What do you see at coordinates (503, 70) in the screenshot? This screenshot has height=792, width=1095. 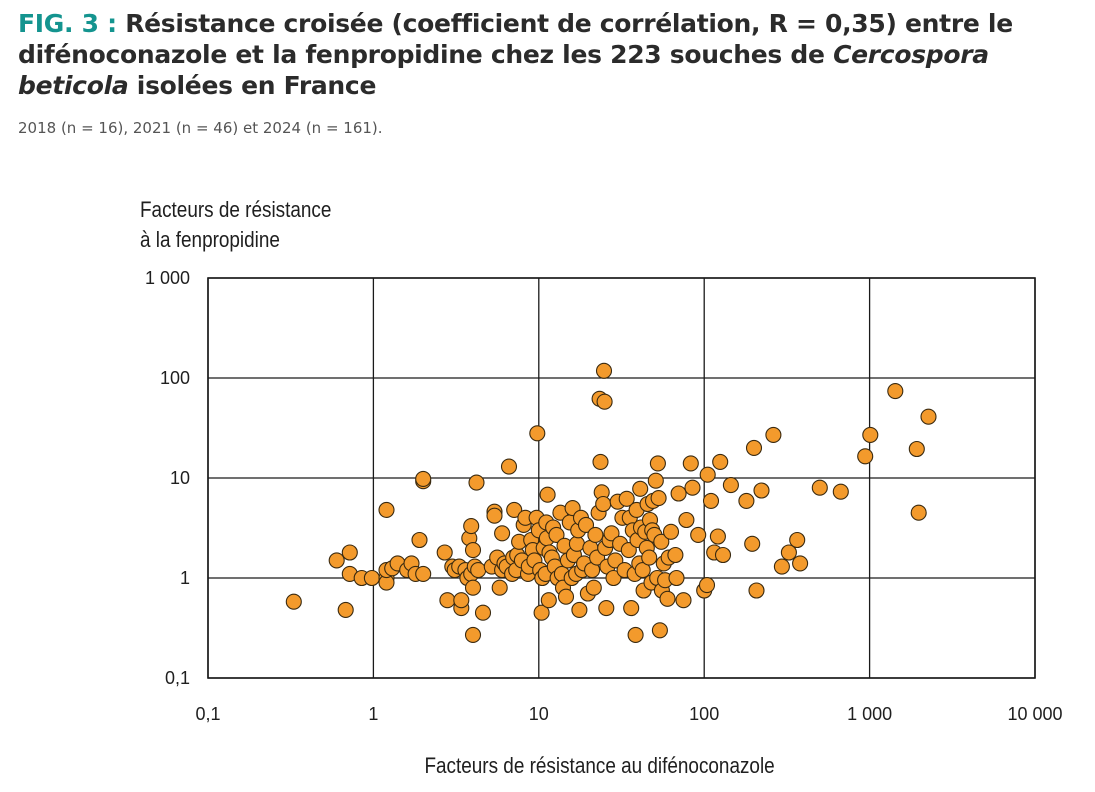 I see `figure-title-species: Cercospora beticola` at bounding box center [503, 70].